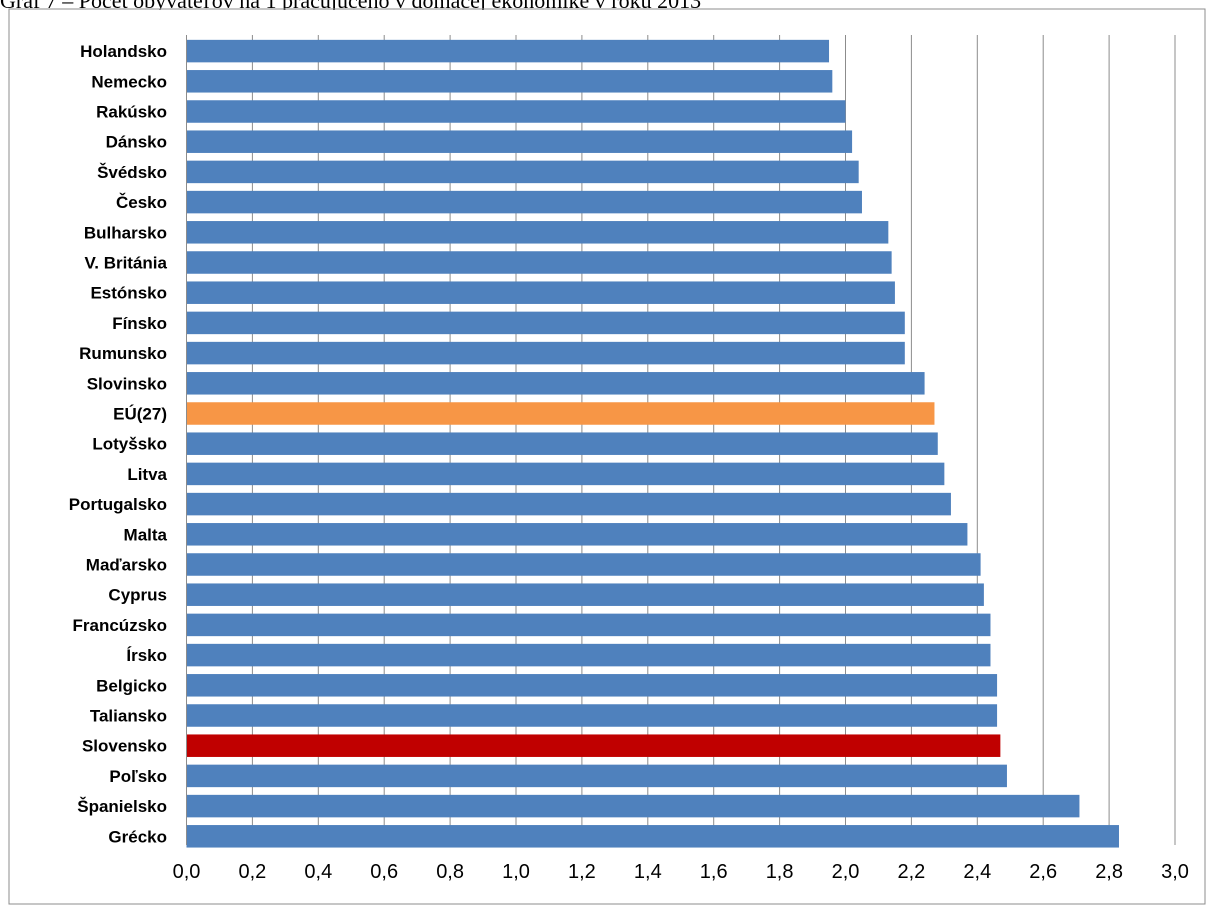 This screenshot has width=1208, height=906. I want to click on x-tick-label: 3,0, so click(1175, 872).